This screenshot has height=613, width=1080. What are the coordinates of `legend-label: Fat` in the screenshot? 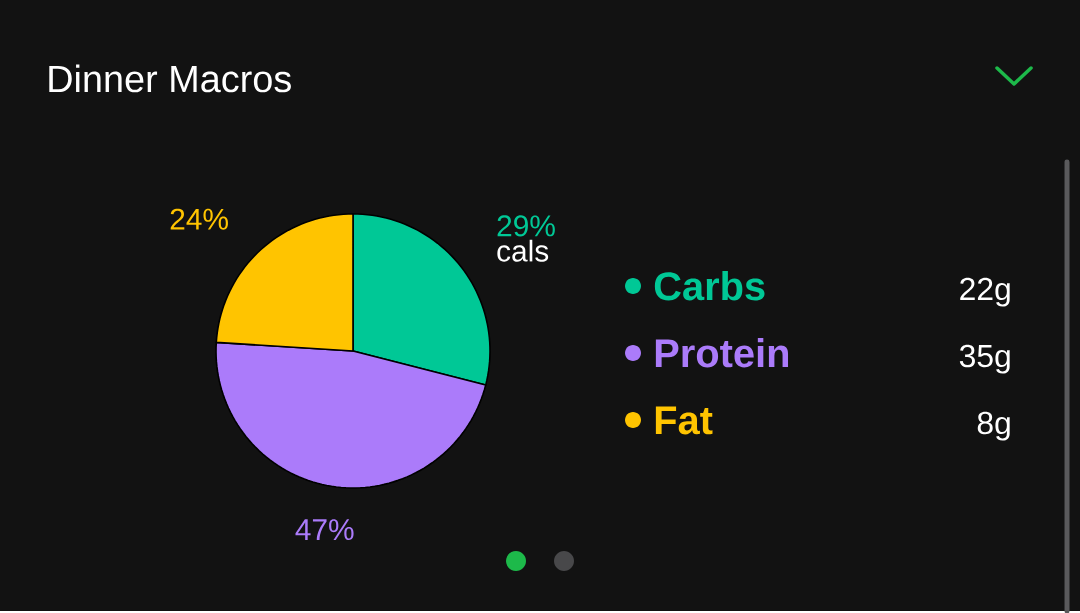 It's located at (684, 420).